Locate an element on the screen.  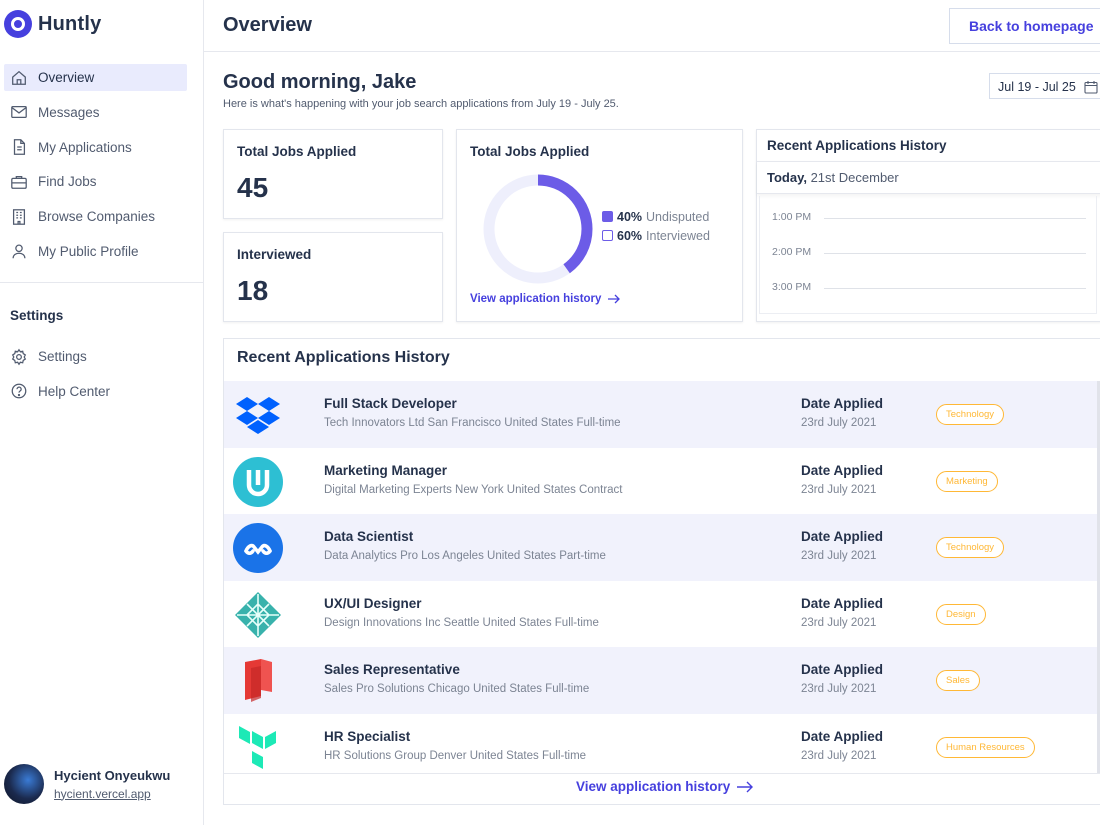
calendar-day-bold: Today, is located at coordinates (787, 177).